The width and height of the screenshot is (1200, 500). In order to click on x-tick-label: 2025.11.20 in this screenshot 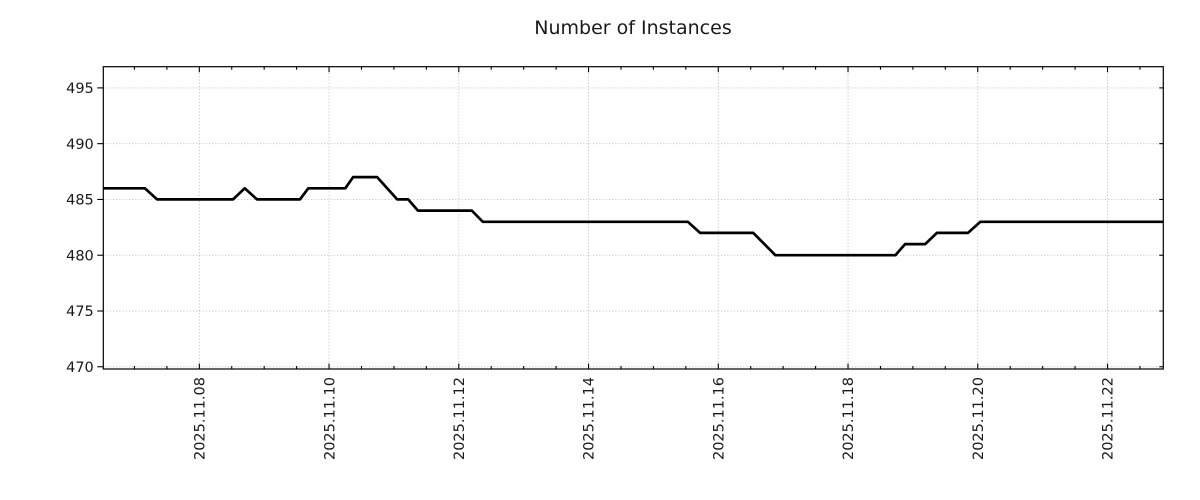, I will do `click(979, 418)`.